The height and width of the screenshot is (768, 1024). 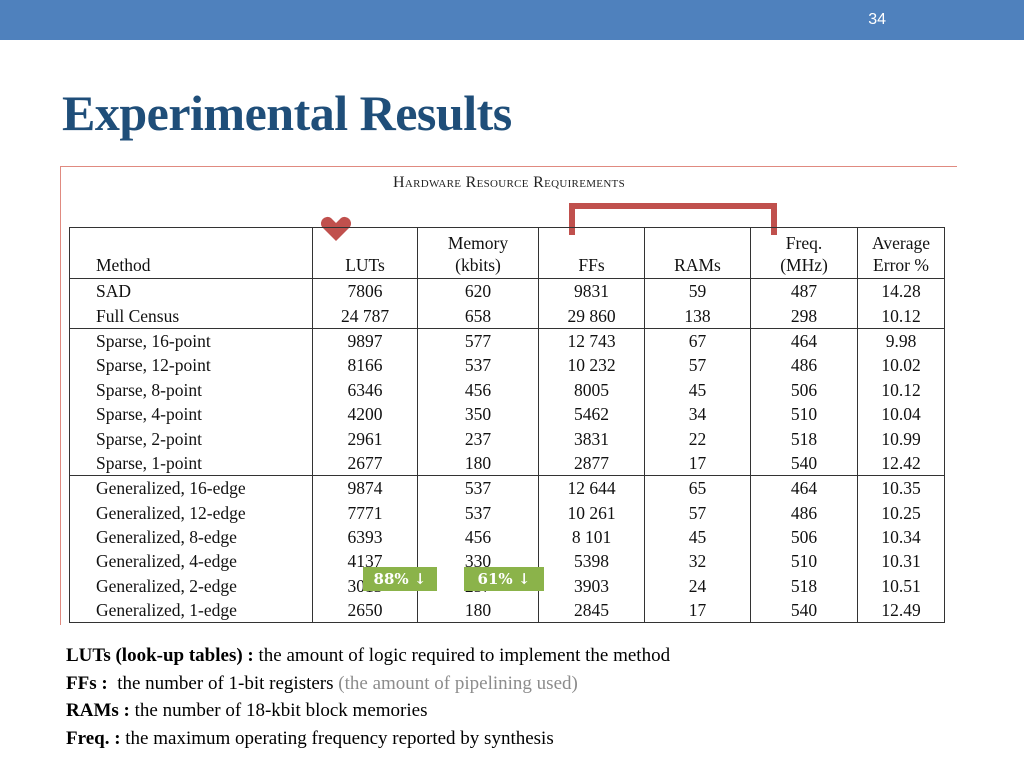 What do you see at coordinates (191, 341) in the screenshot?
I see `table-cell: Sparse, 16-point` at bounding box center [191, 341].